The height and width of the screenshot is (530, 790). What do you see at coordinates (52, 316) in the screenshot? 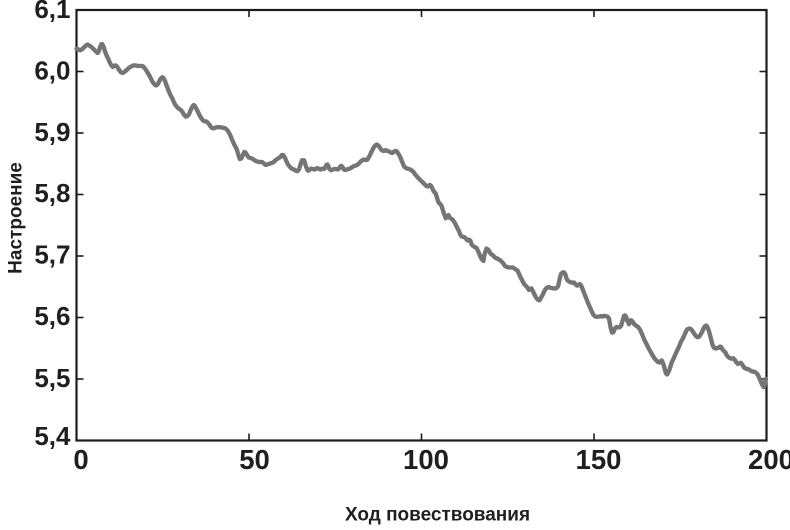
I see `svg-text: 5,6` at bounding box center [52, 316].